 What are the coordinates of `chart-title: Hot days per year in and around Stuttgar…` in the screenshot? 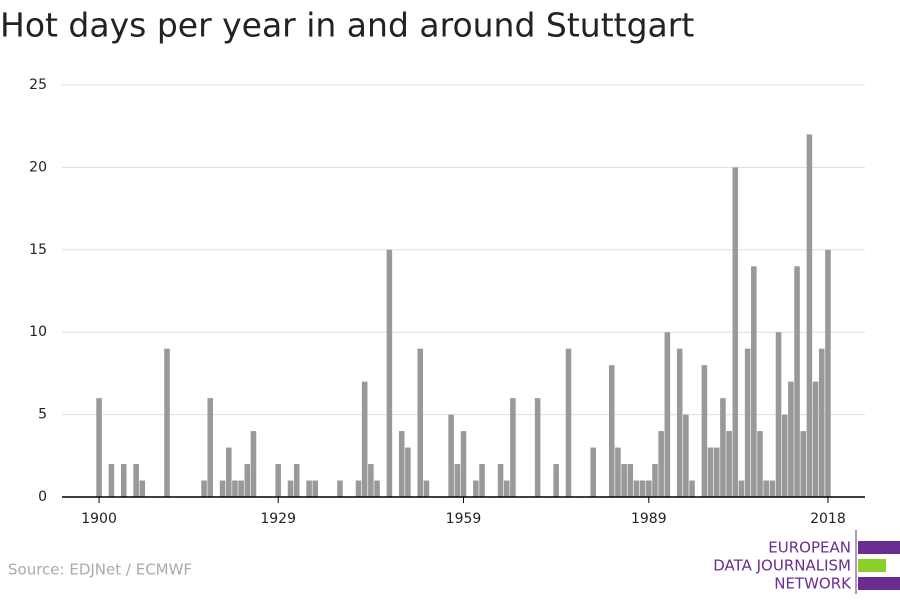 It's located at (347, 25).